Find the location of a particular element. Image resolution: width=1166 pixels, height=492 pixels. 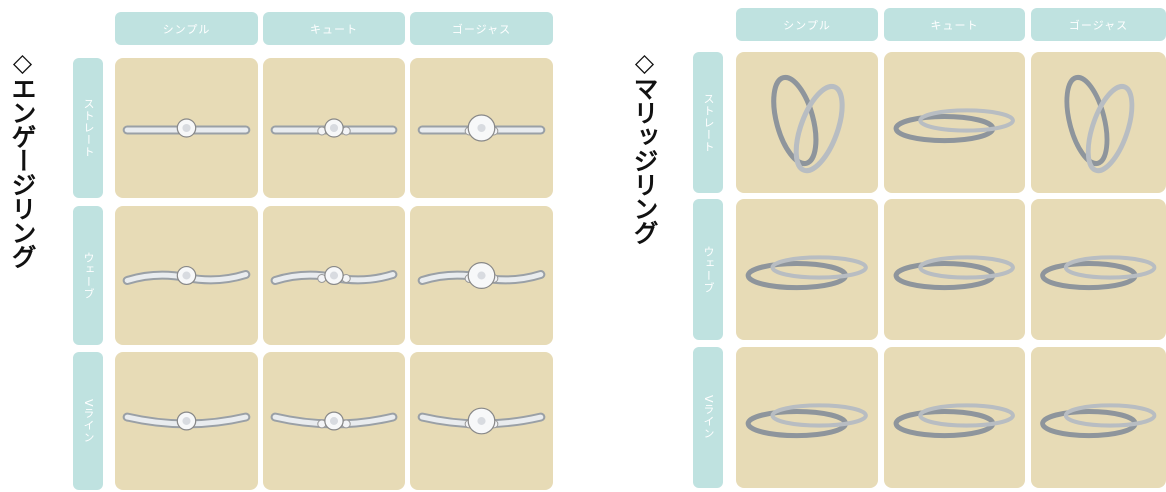

section-title: ◇エンゲージリング is located at coordinates (22, 158).